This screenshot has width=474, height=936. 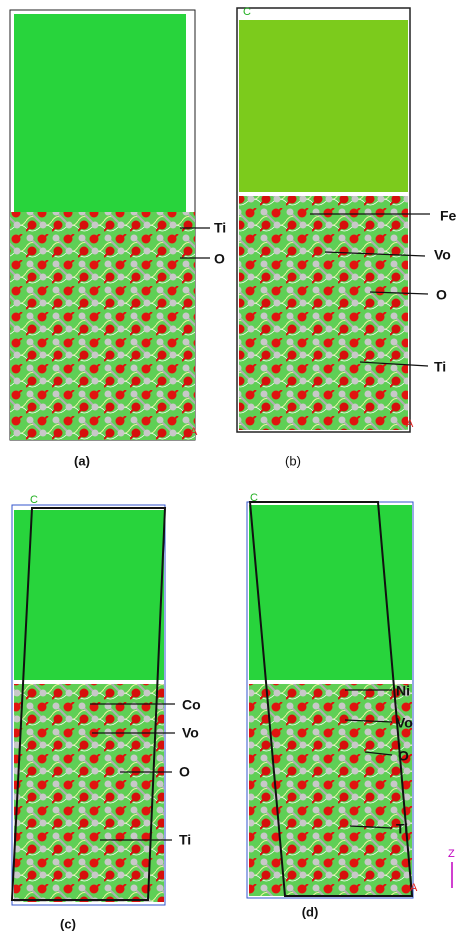 What do you see at coordinates (191, 705) in the screenshot?
I see `atom-label: Co` at bounding box center [191, 705].